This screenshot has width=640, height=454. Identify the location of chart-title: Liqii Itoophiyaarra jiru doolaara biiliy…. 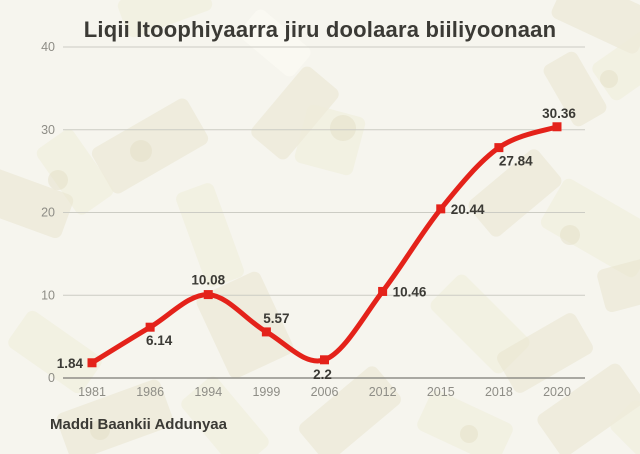
(320, 29).